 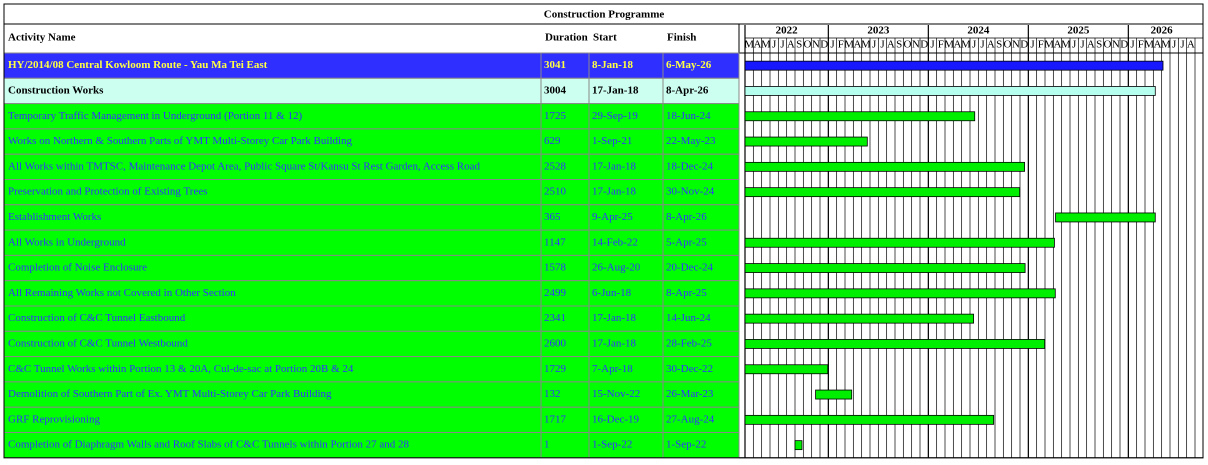 I want to click on cell-name: Establishment Works, so click(x=54, y=217).